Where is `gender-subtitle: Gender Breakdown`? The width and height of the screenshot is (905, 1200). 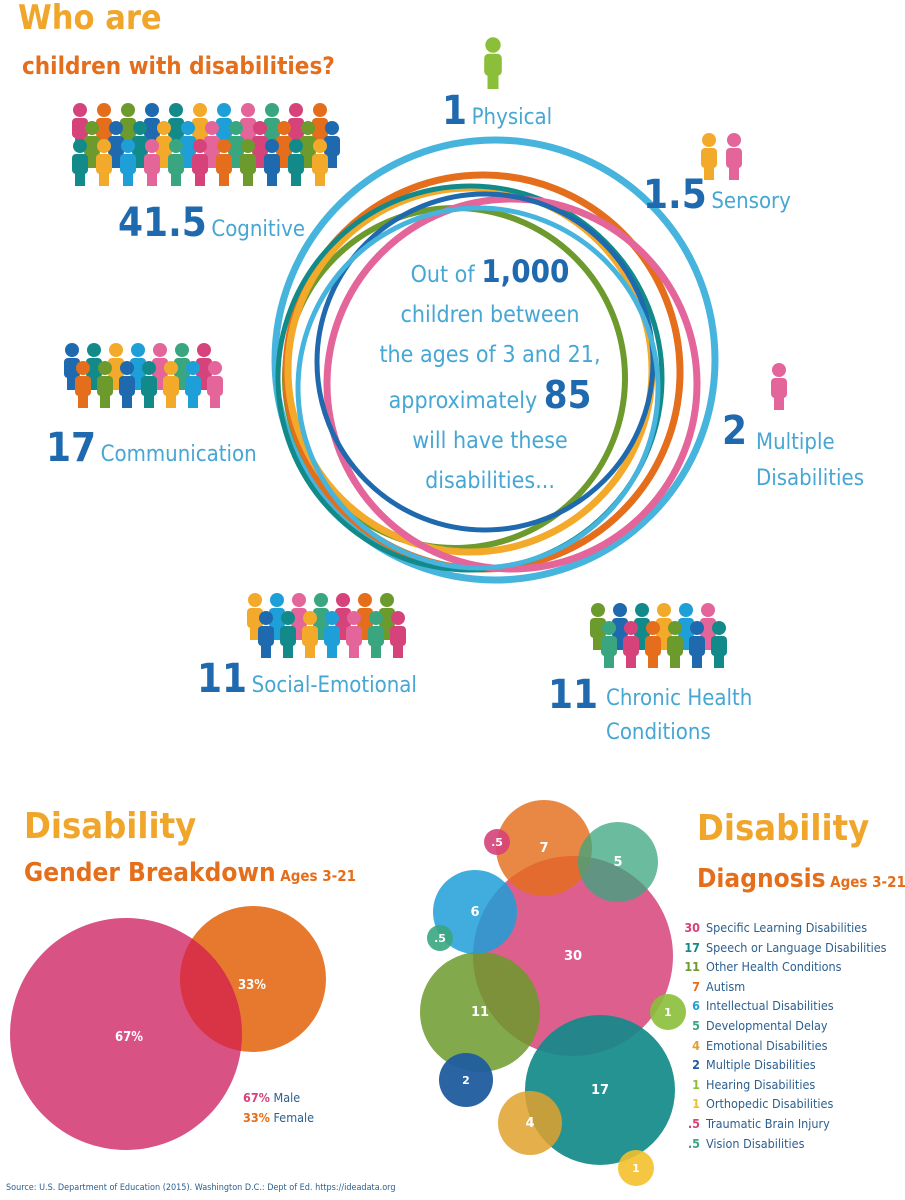 gender-subtitle: Gender Breakdown is located at coordinates (150, 873).